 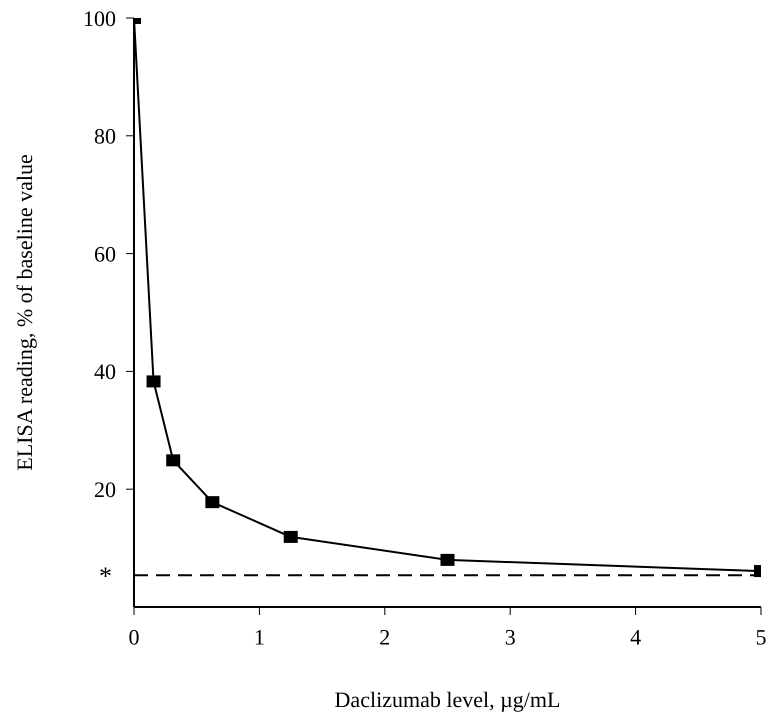 What do you see at coordinates (105, 575) in the screenshot?
I see `ref-line-label: *` at bounding box center [105, 575].